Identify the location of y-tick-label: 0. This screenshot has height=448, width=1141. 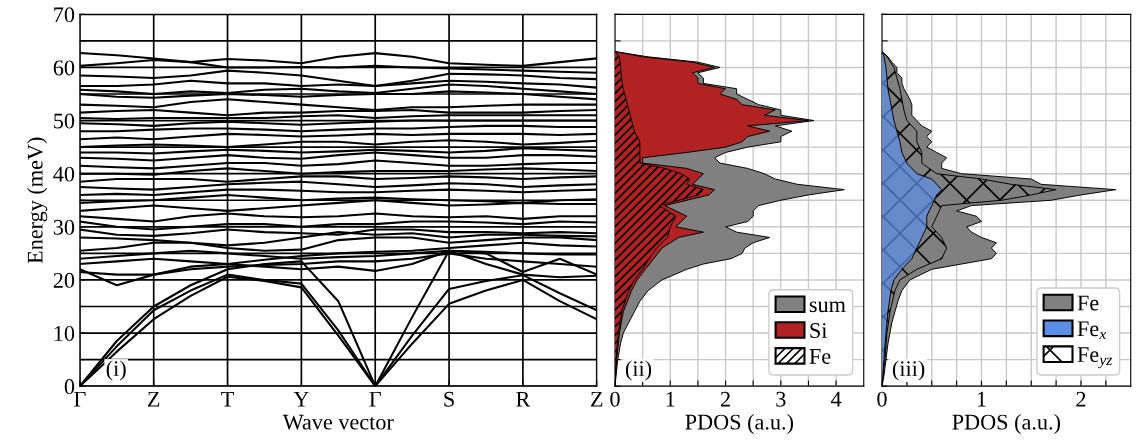
(69, 387).